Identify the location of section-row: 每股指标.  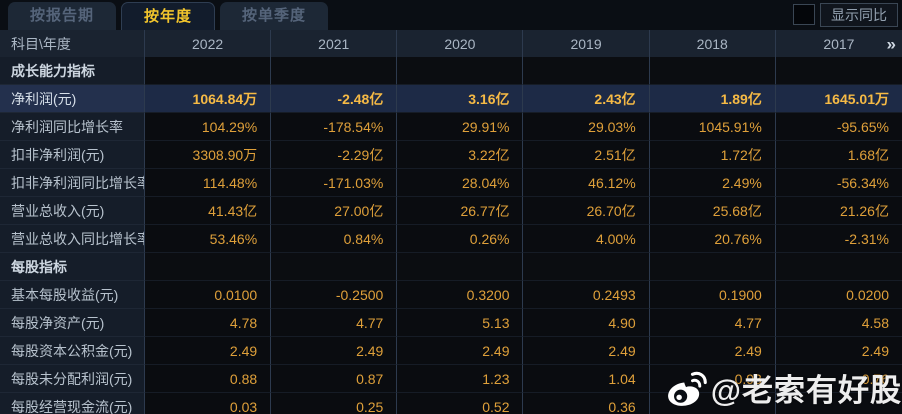
(451, 267).